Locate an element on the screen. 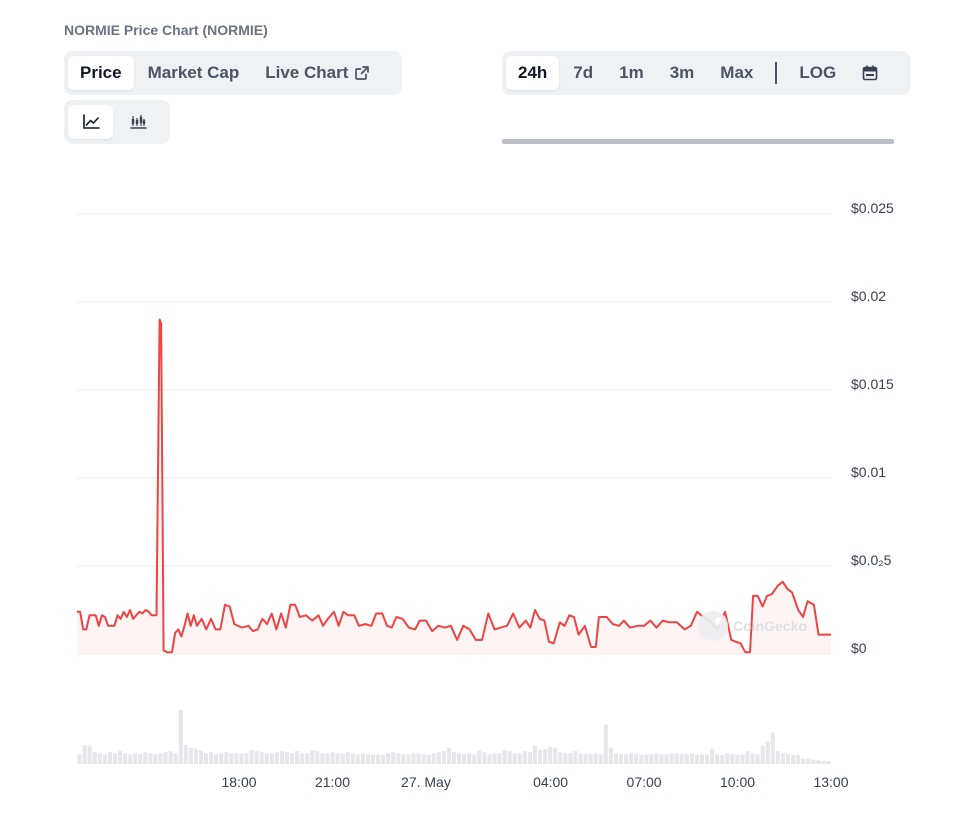  line-chart-button is located at coordinates (90, 122).